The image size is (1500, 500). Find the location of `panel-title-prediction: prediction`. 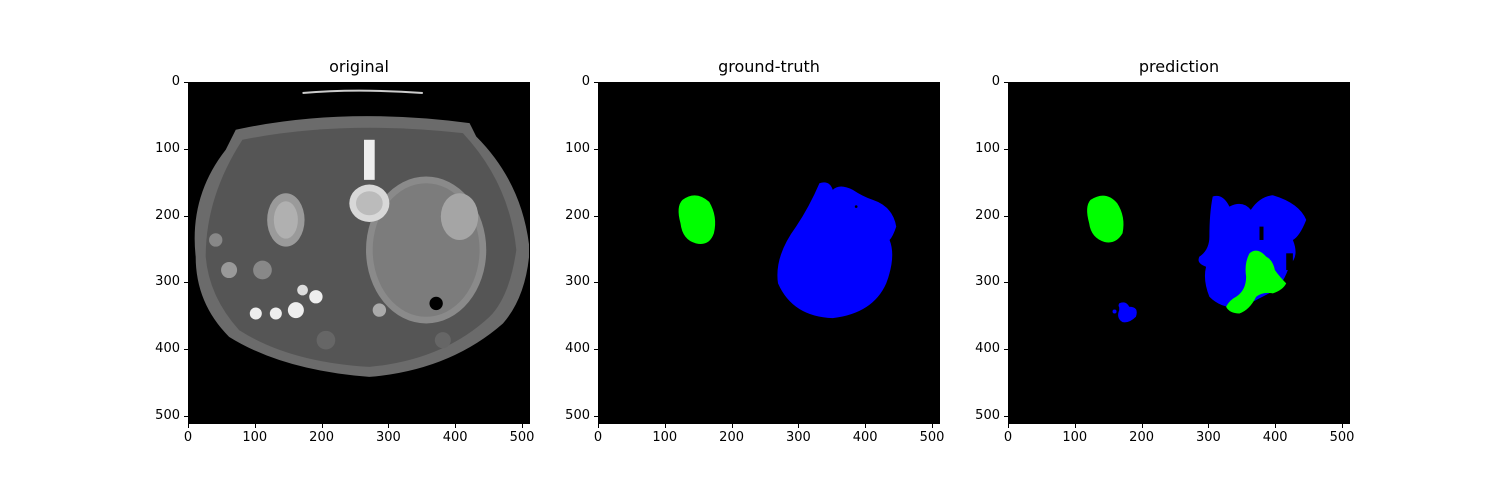

panel-title-prediction: prediction is located at coordinates (1179, 66).